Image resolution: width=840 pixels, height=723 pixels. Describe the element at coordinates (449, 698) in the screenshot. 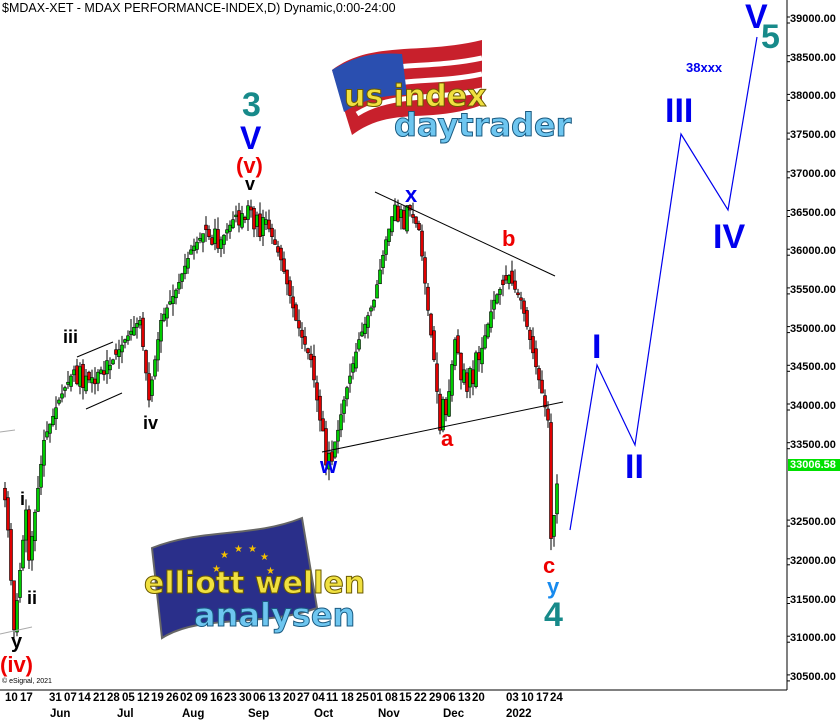

I see `x-day-tick: 06` at that location.